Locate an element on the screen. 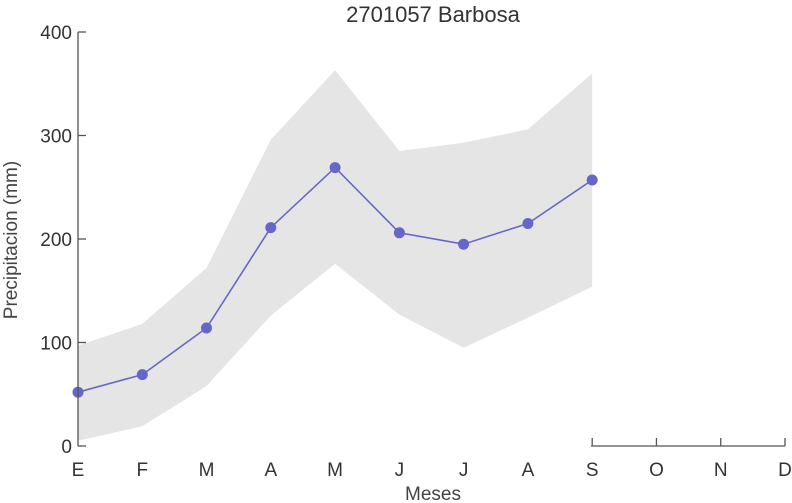  y-axis-ticks: 0 100 200 300 400 is located at coordinates (63, 240).